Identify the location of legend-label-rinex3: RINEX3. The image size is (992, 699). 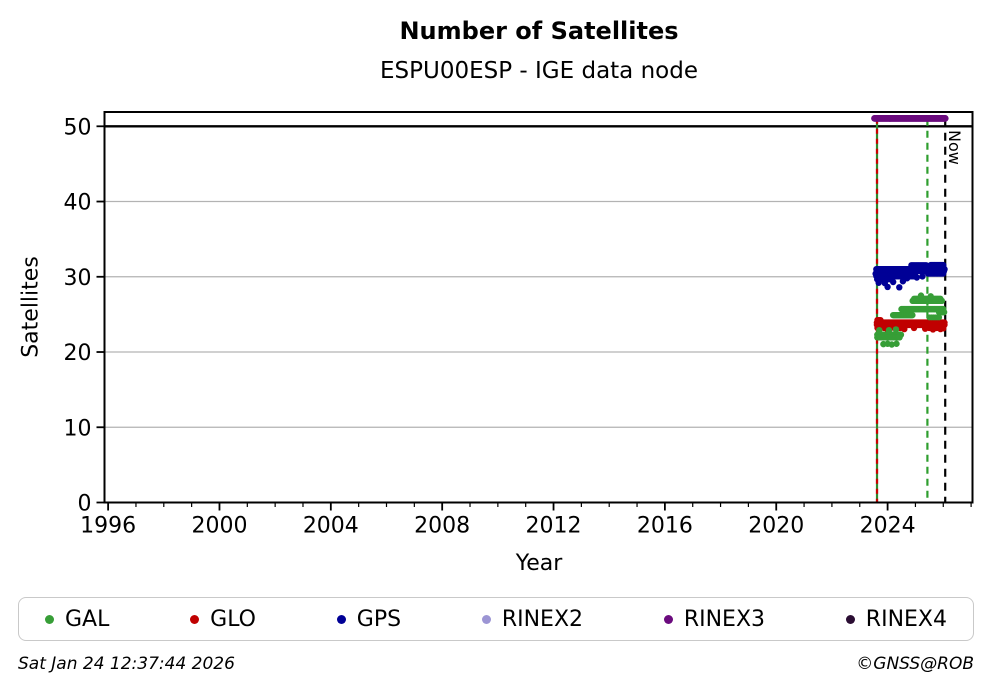
(724, 619).